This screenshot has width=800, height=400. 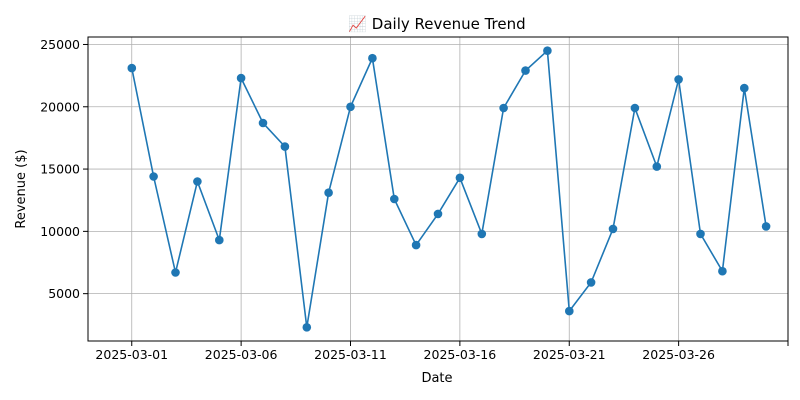 What do you see at coordinates (60, 44) in the screenshot?
I see `y-tick-label: 25000` at bounding box center [60, 44].